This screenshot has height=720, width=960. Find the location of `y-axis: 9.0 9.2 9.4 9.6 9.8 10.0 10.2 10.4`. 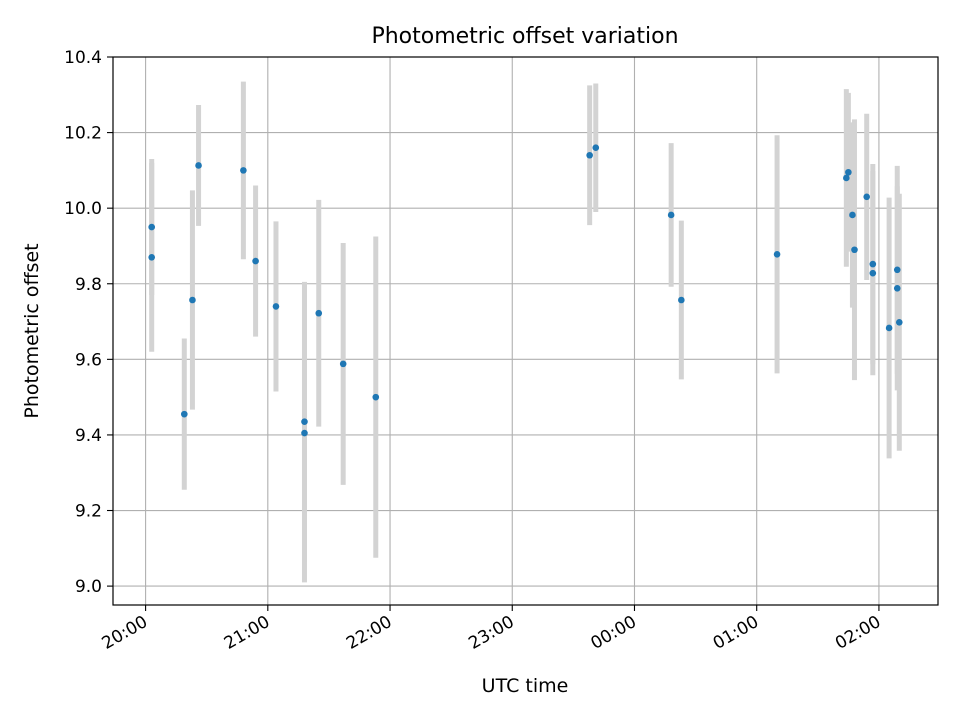

y-axis: 9.0 9.2 9.4 9.6 9.8 10.0 10.2 10.4 is located at coordinates (88, 322).